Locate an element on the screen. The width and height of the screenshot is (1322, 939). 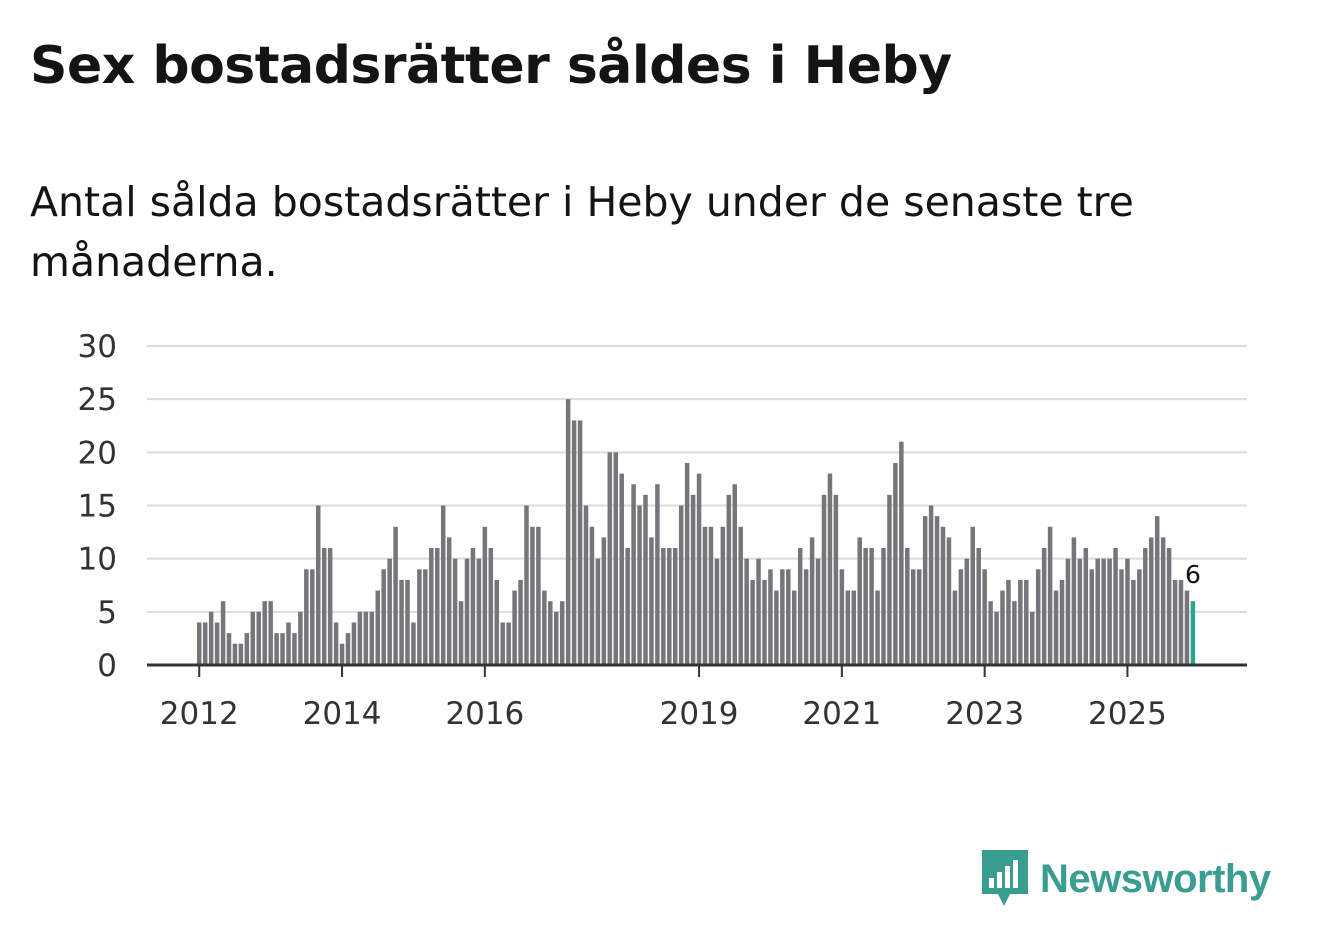
y-tick-label: 0 is located at coordinates (107, 666).